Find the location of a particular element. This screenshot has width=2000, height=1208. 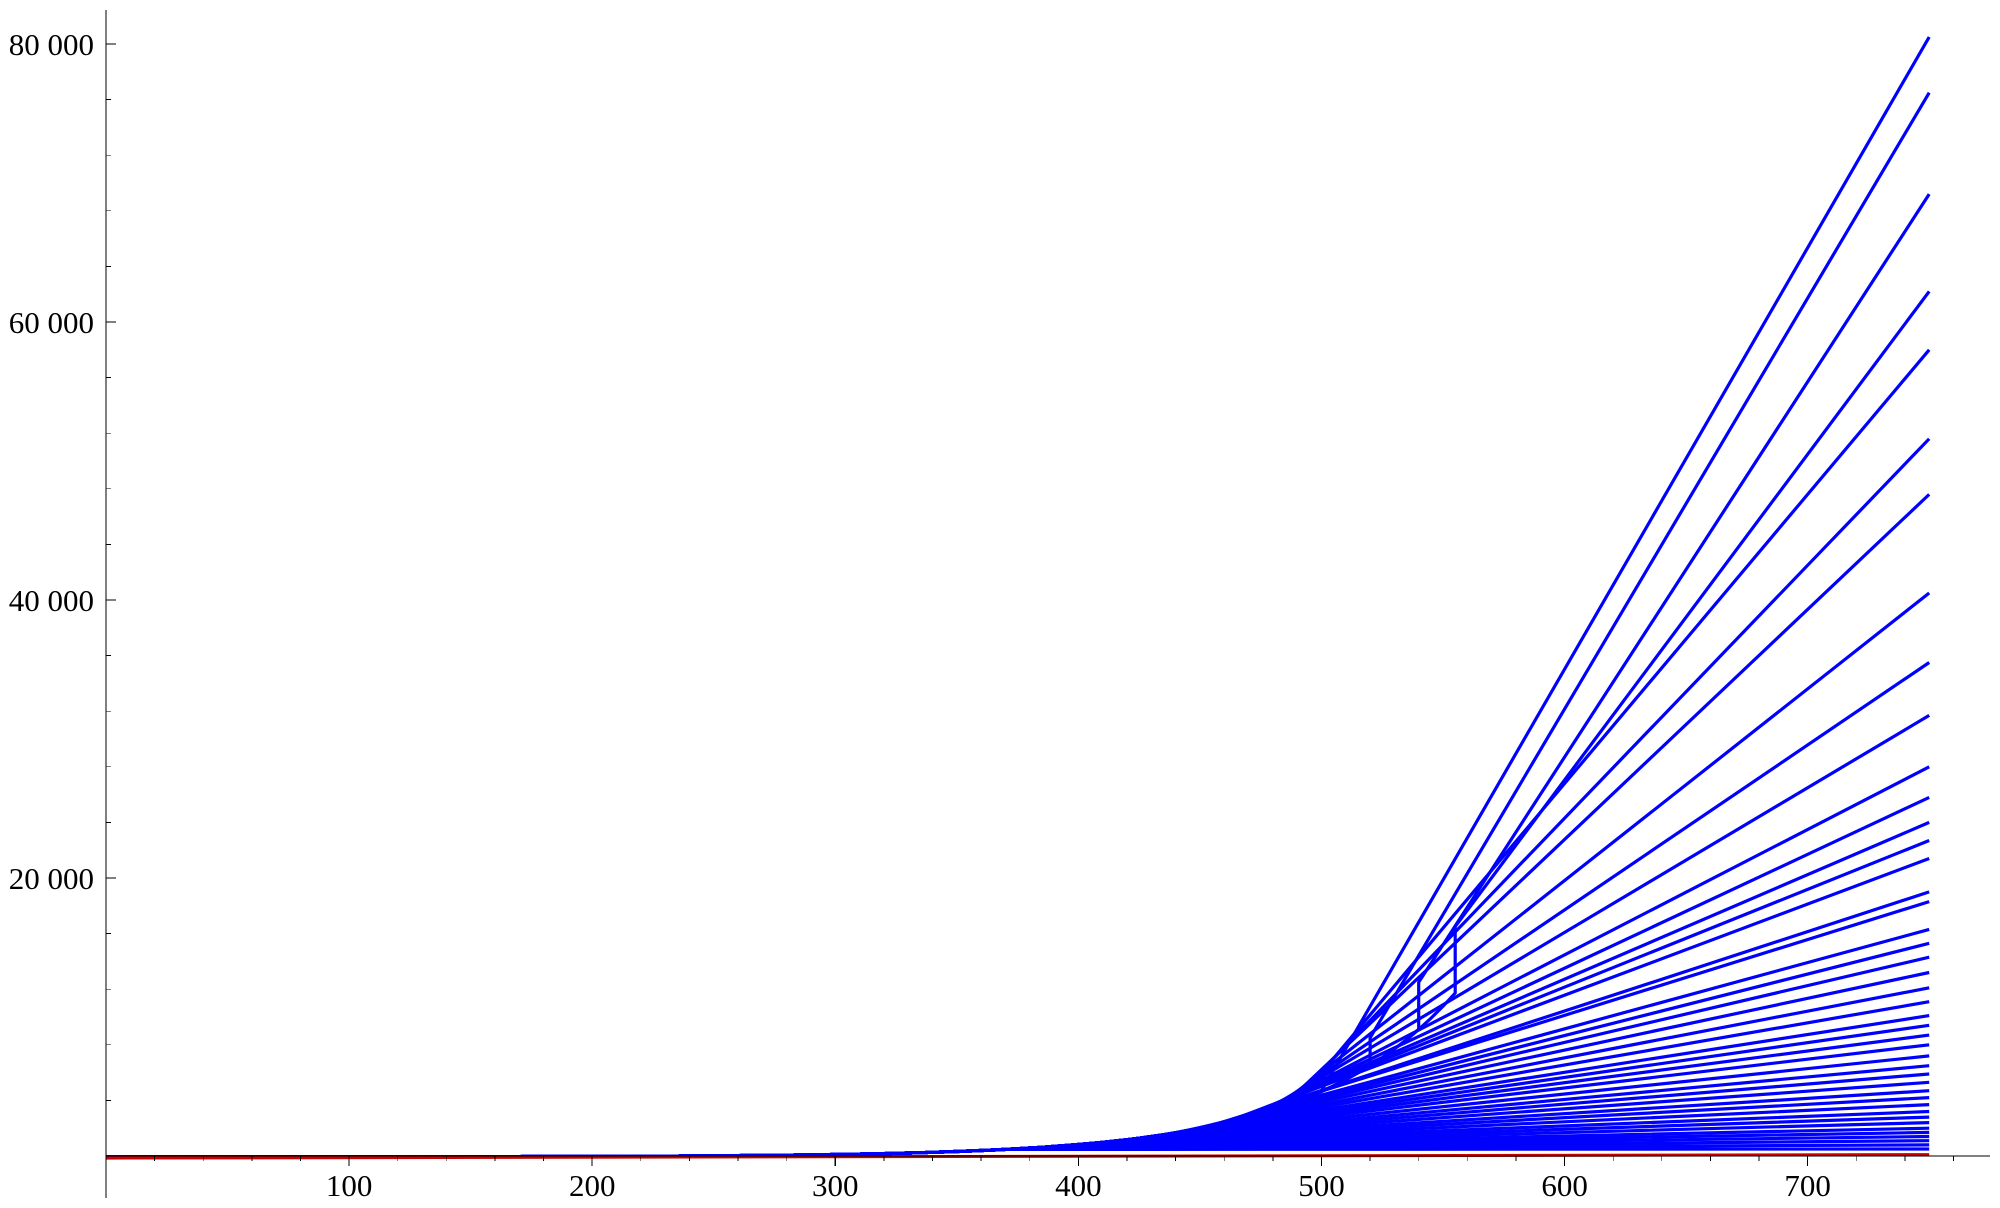

y-tick-label: 20 000 is located at coordinates (51, 878).